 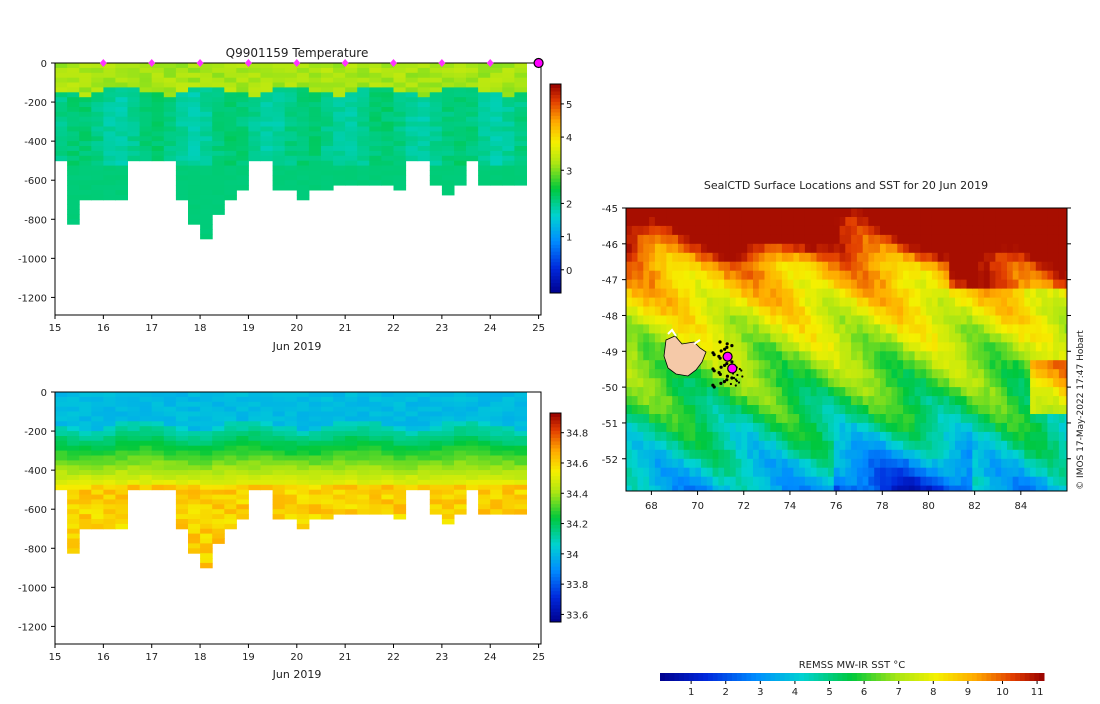 What do you see at coordinates (297, 324) in the screenshot?
I see `temperature-x-axis: 15 16 17 18 19 20 21 22 23 24 25` at bounding box center [297, 324].